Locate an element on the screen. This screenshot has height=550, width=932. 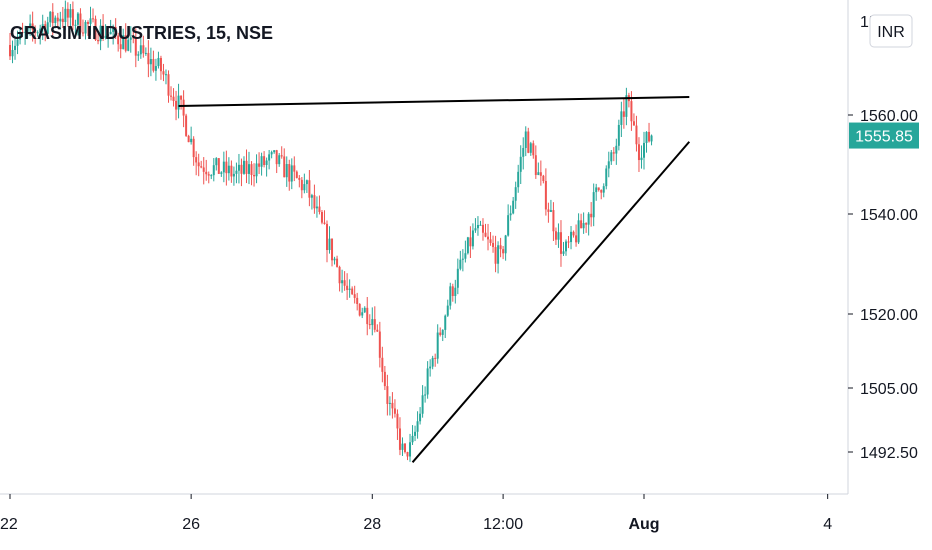
price-tick-label: 1540.00 is located at coordinates (889, 215).